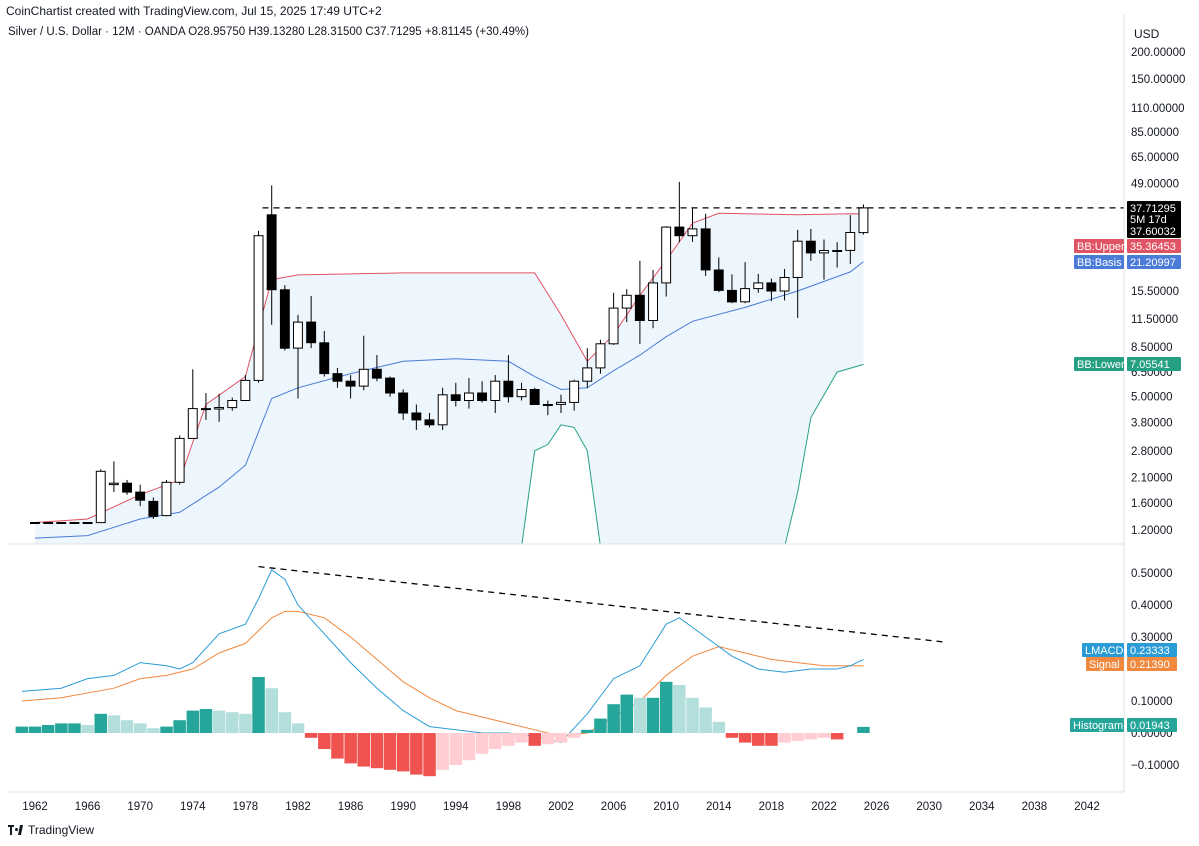 Image resolution: width=1199 pixels, height=846 pixels. Describe the element at coordinates (363, 750) in the screenshot. I see `hist-bar-1987` at that location.